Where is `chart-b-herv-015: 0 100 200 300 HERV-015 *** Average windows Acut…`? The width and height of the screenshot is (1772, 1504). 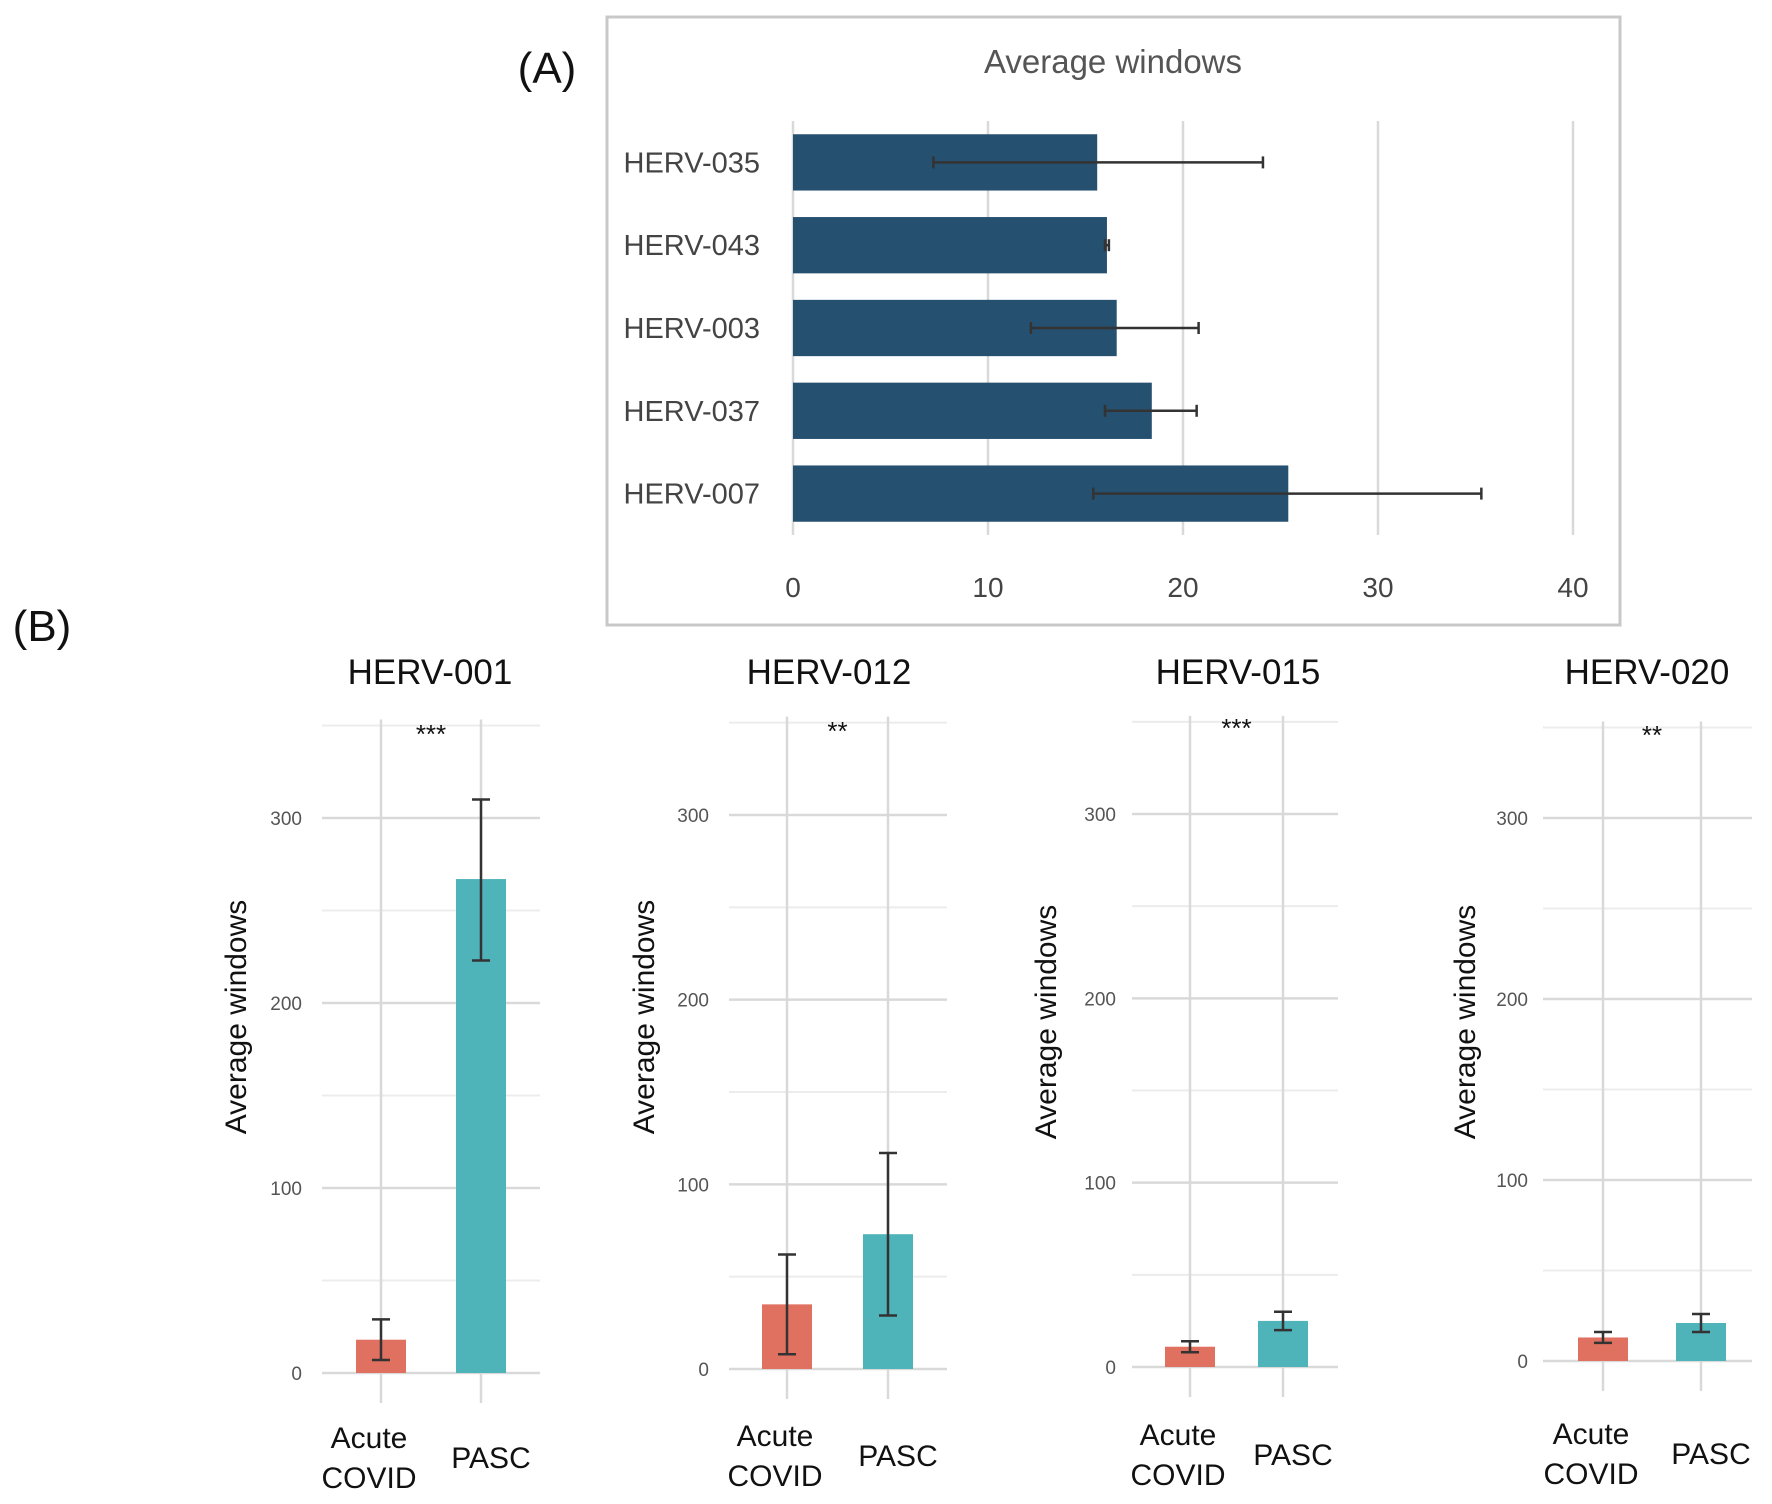 chart-b-herv-015: 0 100 200 300 HERV-015 *** Average windows Acut… is located at coordinates (1184, 1072).